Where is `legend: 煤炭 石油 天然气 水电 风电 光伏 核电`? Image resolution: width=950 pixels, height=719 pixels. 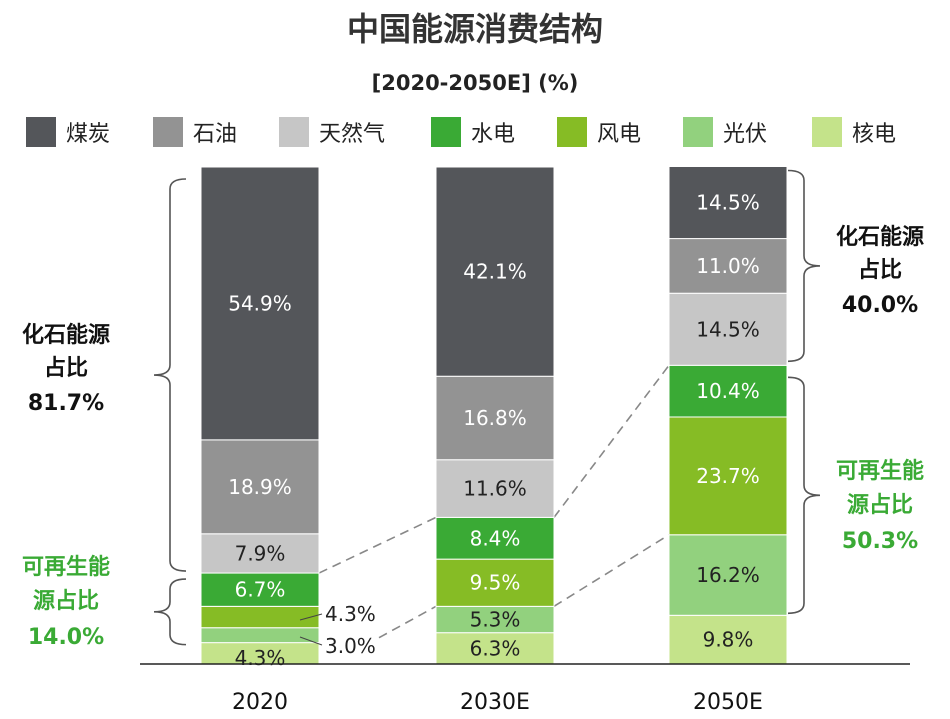 legend: 煤炭 石油 天然气 水电 风电 光伏 核电 is located at coordinates (461, 132).